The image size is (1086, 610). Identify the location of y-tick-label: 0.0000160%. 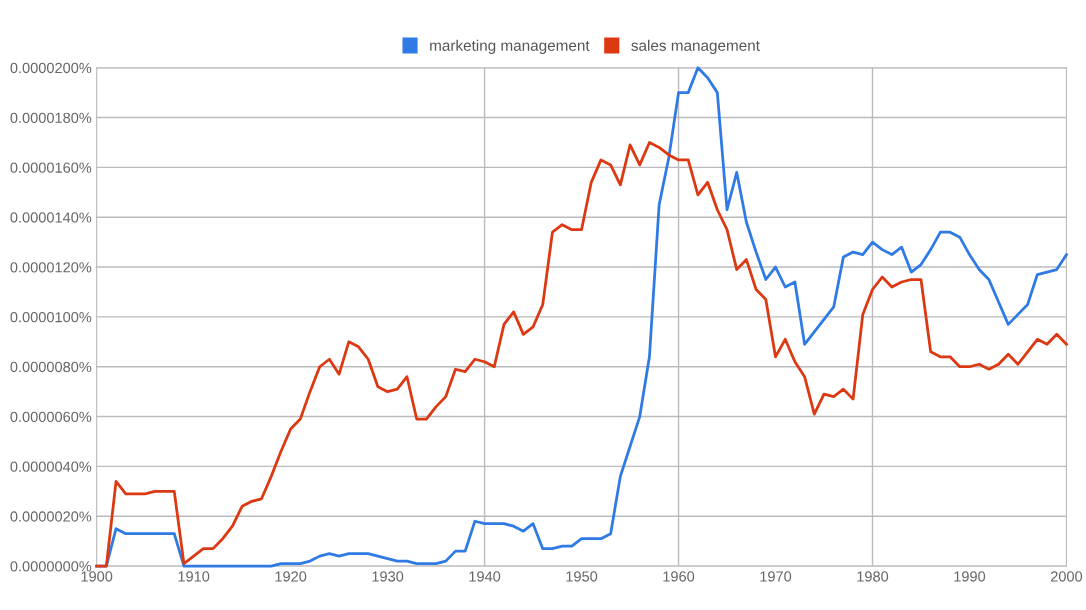
(51, 167).